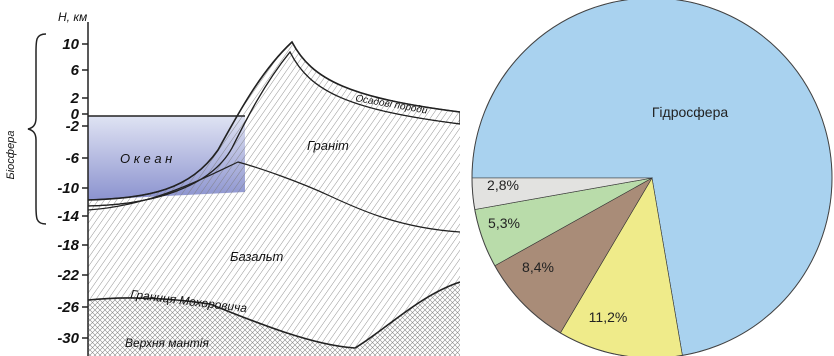 This screenshot has height=356, width=834. Describe the element at coordinates (75, 114) in the screenshot. I see `axis-tick-label: 0` at that location.